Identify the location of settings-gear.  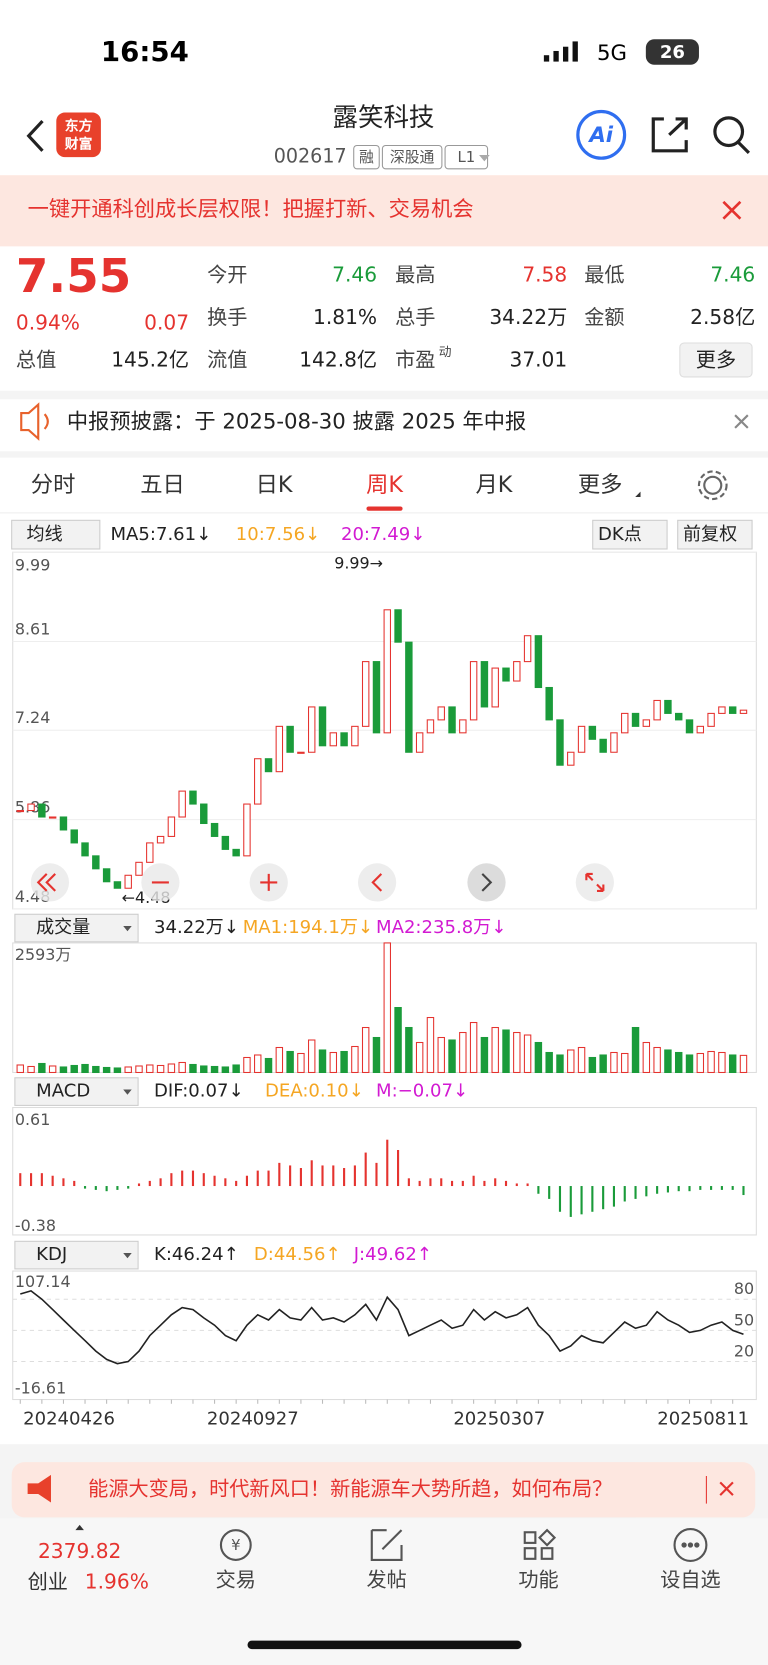
(712, 485).